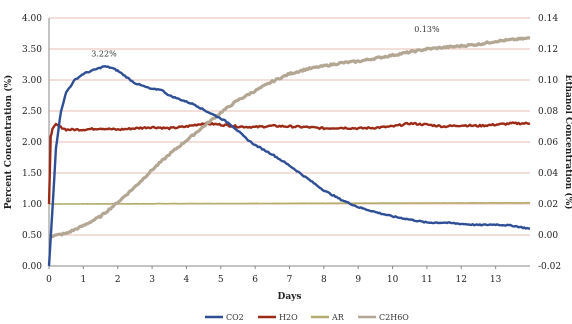  I want to click on x-tick-label: 6, so click(255, 280).